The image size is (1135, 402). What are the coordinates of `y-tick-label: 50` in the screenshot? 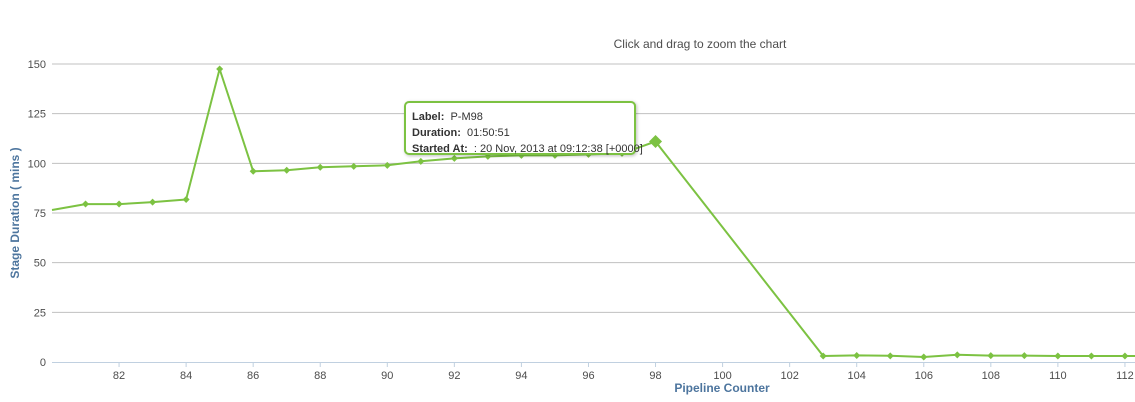 It's located at (40, 264).